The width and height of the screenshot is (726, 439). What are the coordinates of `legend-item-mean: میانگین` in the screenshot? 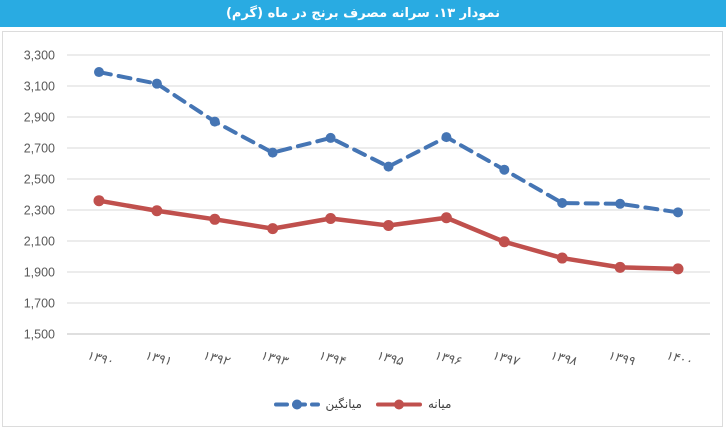 It's located at (317, 404).